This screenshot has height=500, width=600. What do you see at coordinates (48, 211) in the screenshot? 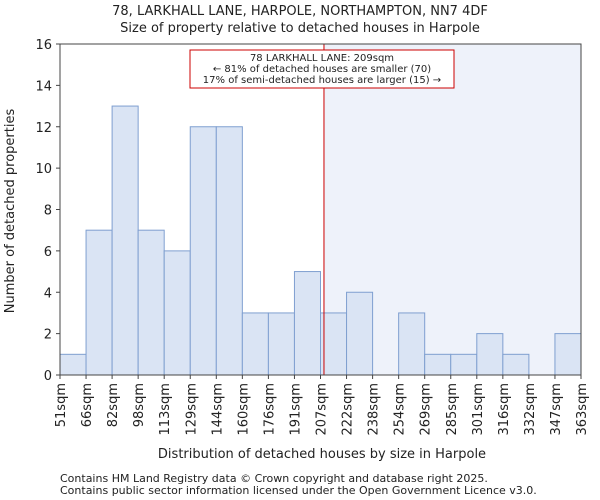
I see `y-tick-label: 8` at bounding box center [48, 211].